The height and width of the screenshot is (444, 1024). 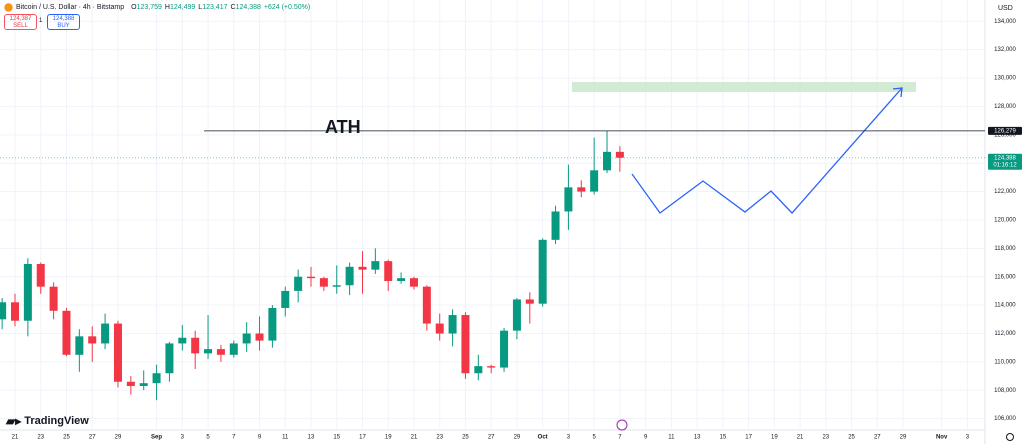 I want to click on x-tick-label: 27, so click(x=877, y=438).